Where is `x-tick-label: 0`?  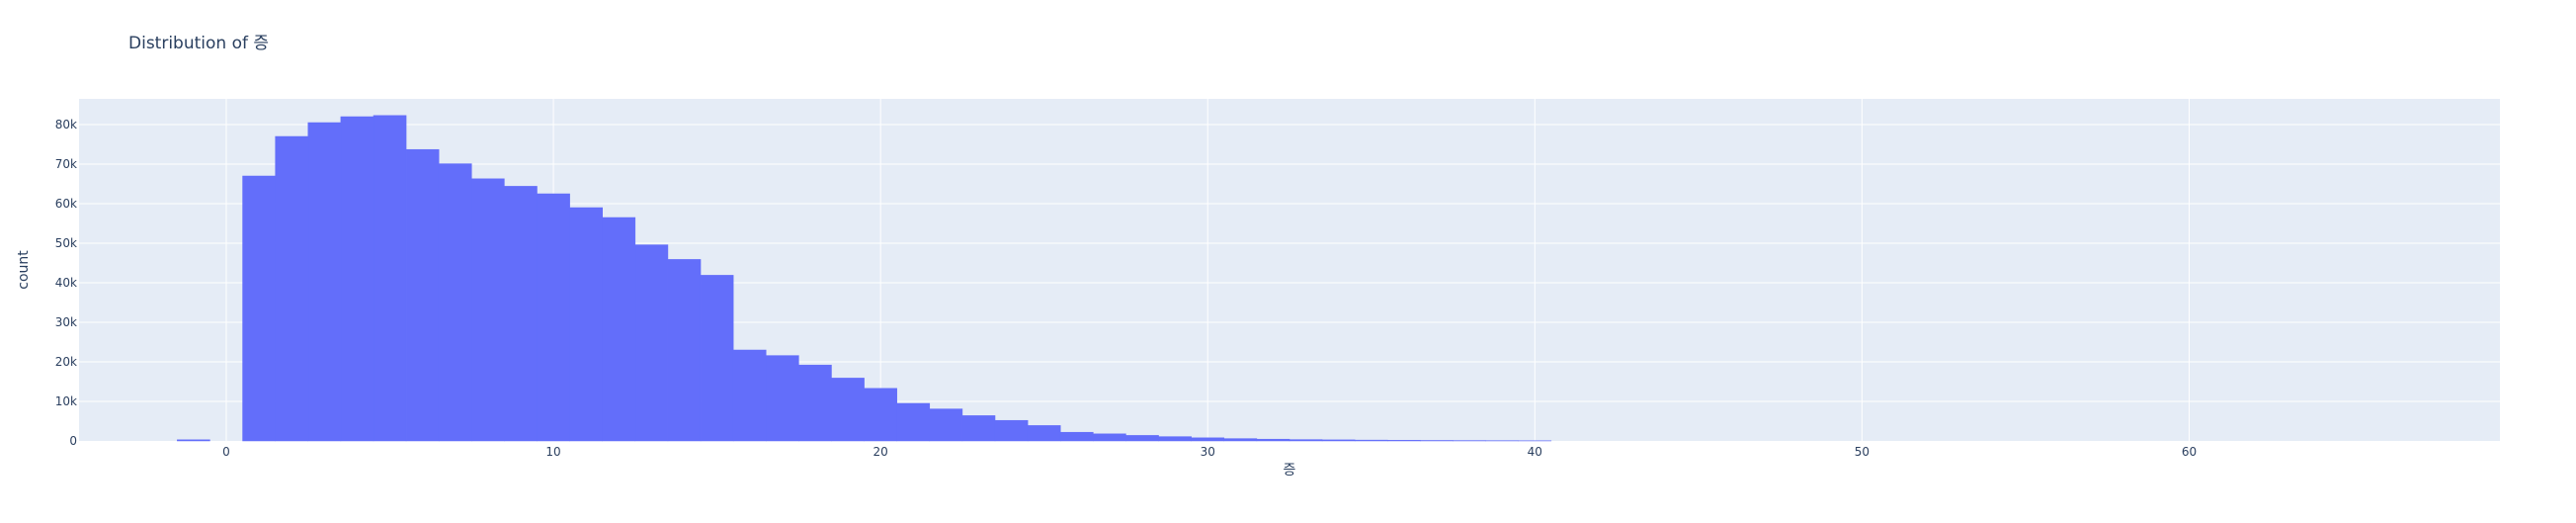
x-tick-label: 0 is located at coordinates (226, 452).